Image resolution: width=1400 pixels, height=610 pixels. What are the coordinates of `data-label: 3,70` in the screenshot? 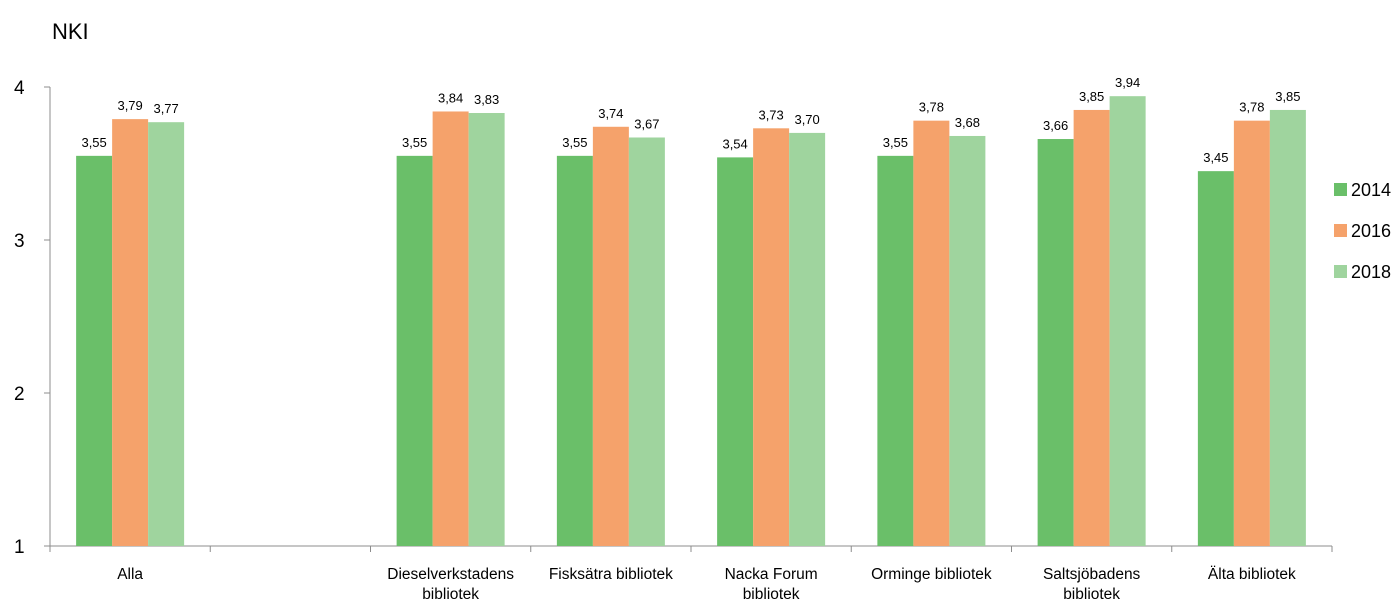 It's located at (806, 119).